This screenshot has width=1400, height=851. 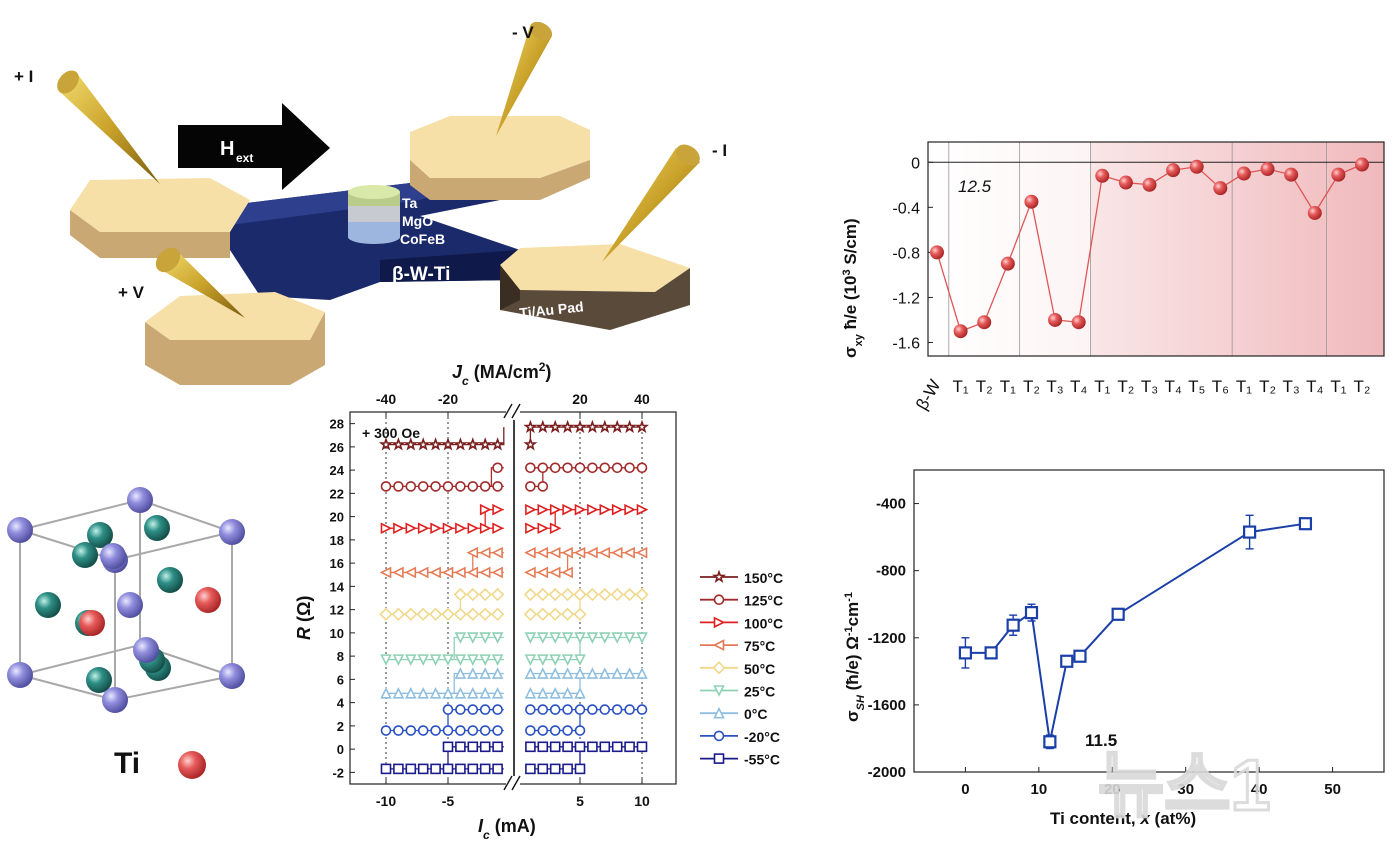 I want to click on sh-xtick-label: 10, so click(x=1039, y=789).